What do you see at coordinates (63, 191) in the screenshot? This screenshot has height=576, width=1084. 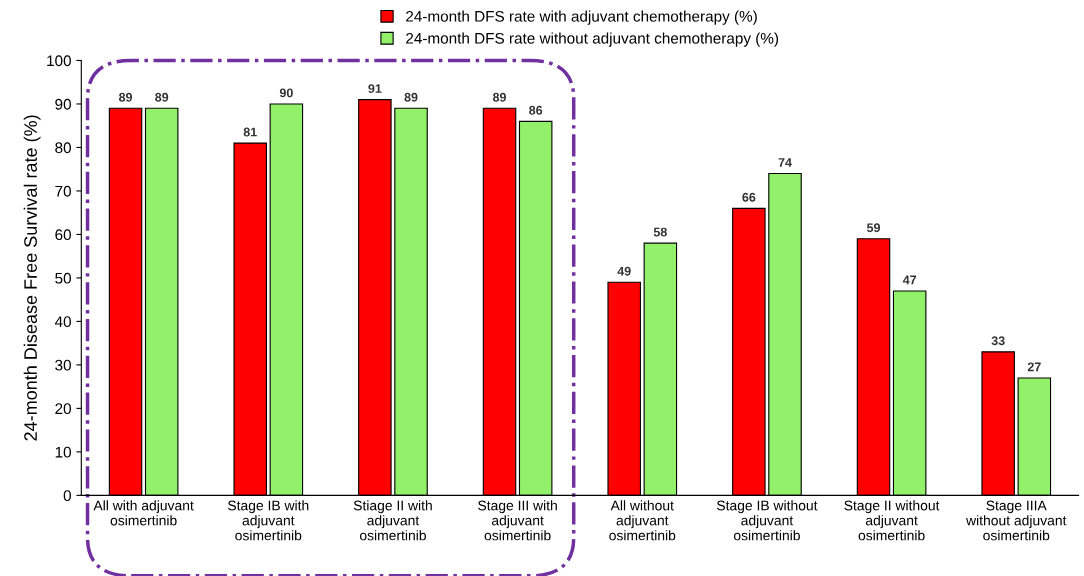 I see `y-tick-label: 70` at bounding box center [63, 191].